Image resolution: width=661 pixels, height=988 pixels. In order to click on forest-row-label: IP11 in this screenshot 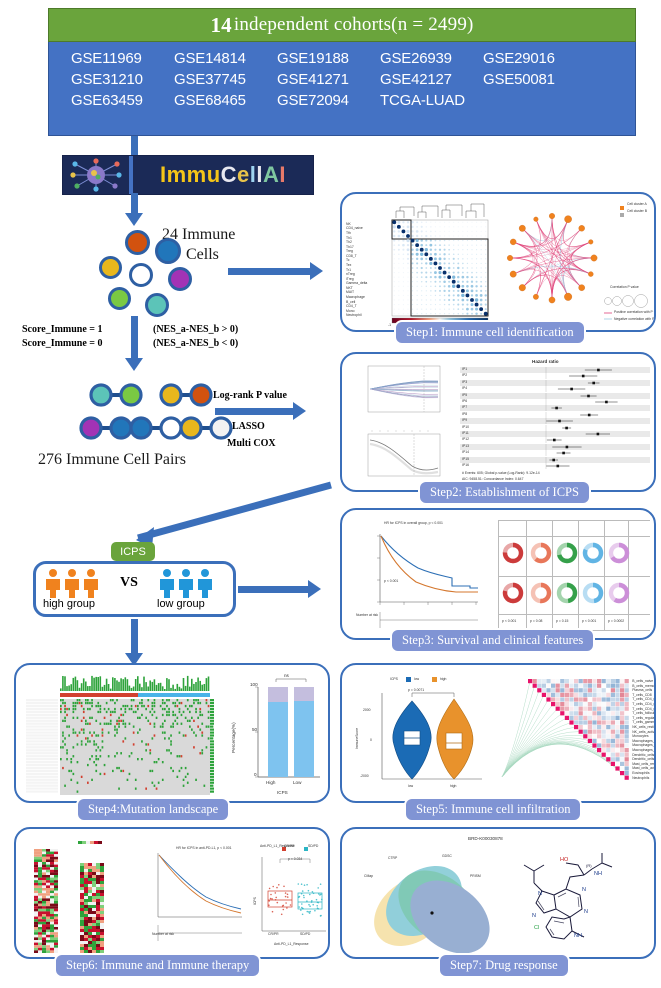, I will do `click(465, 433)`.